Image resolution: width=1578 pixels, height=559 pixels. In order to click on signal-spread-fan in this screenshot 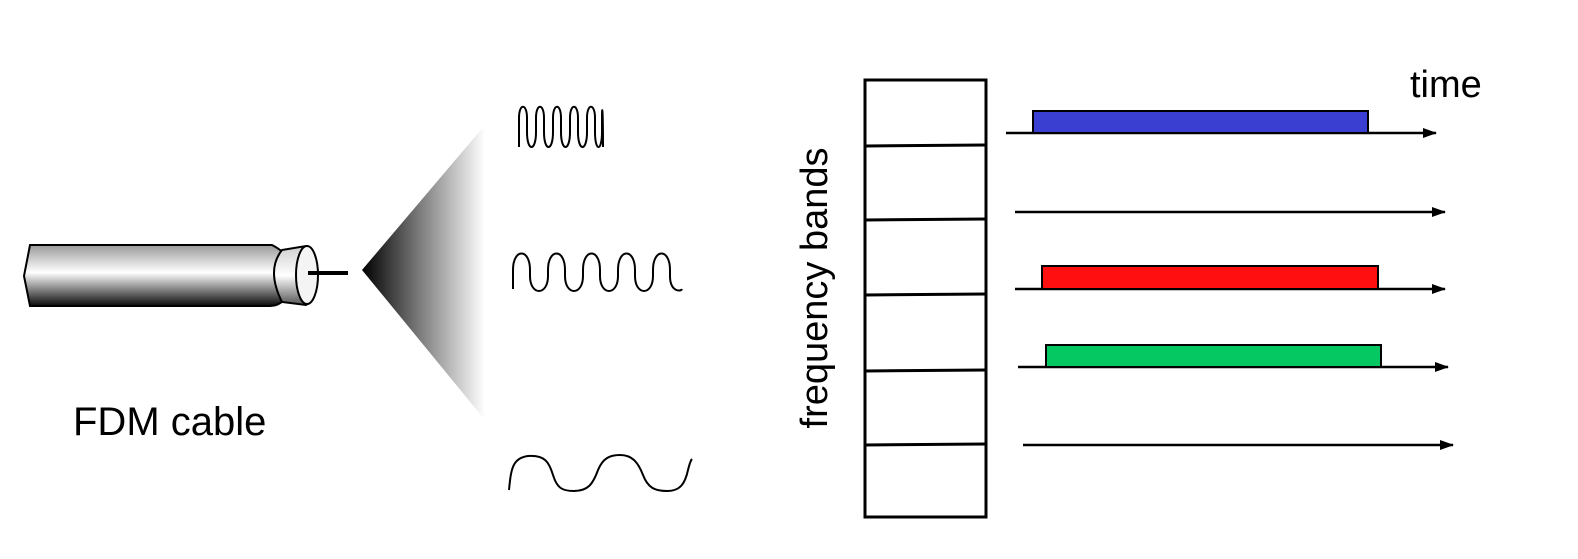, I will do `click(423, 272)`.